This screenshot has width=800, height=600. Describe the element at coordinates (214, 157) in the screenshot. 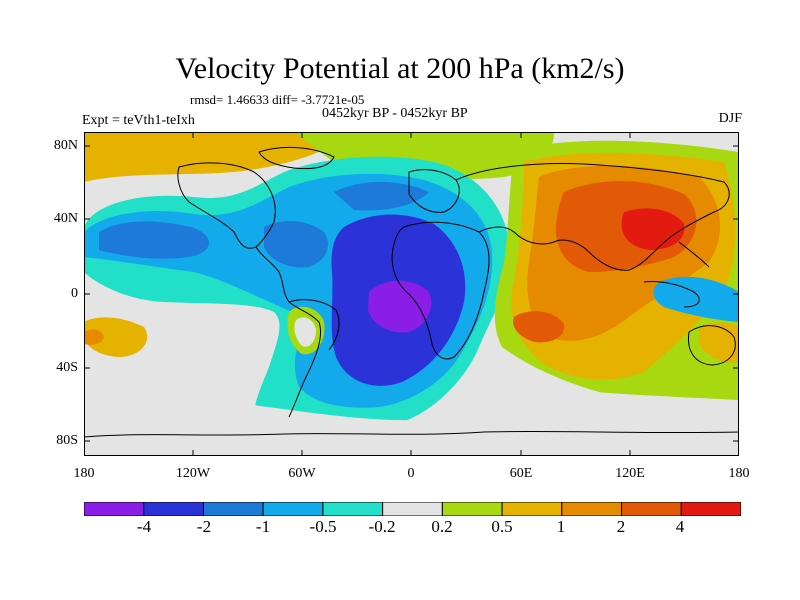

I see `field-contour-north-orange` at that location.